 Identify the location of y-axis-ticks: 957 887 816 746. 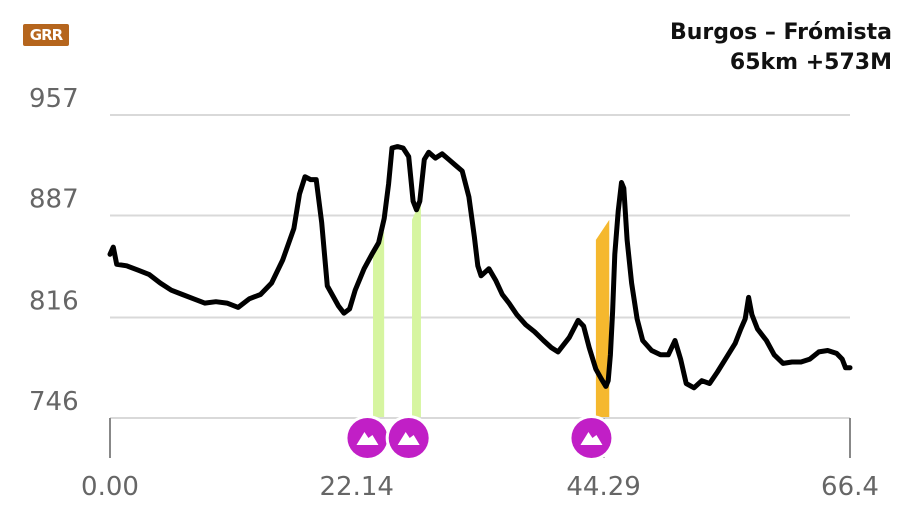
(54, 250).